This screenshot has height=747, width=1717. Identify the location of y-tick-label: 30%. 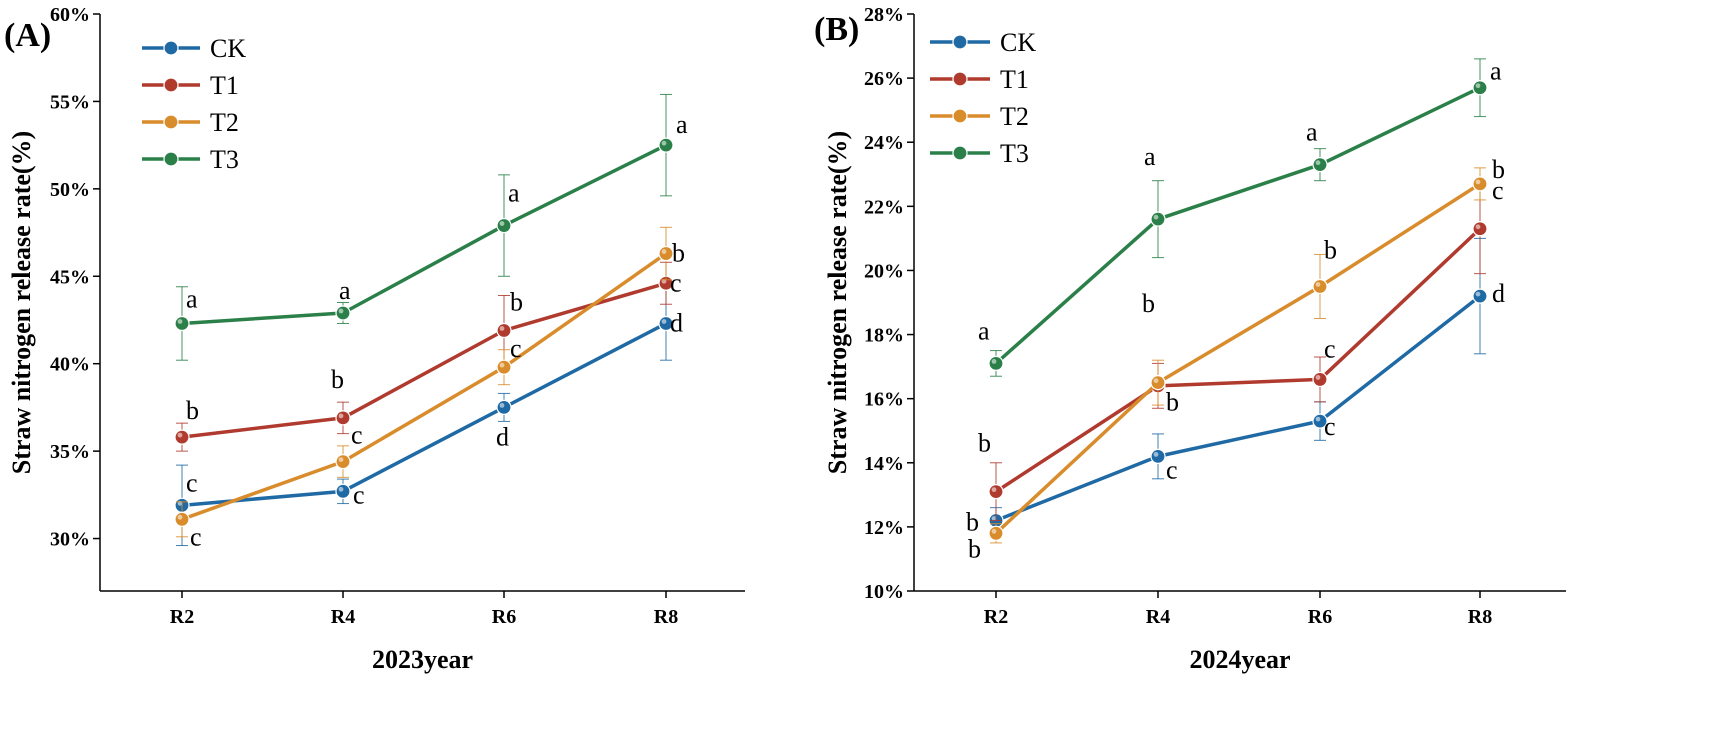
(70, 540).